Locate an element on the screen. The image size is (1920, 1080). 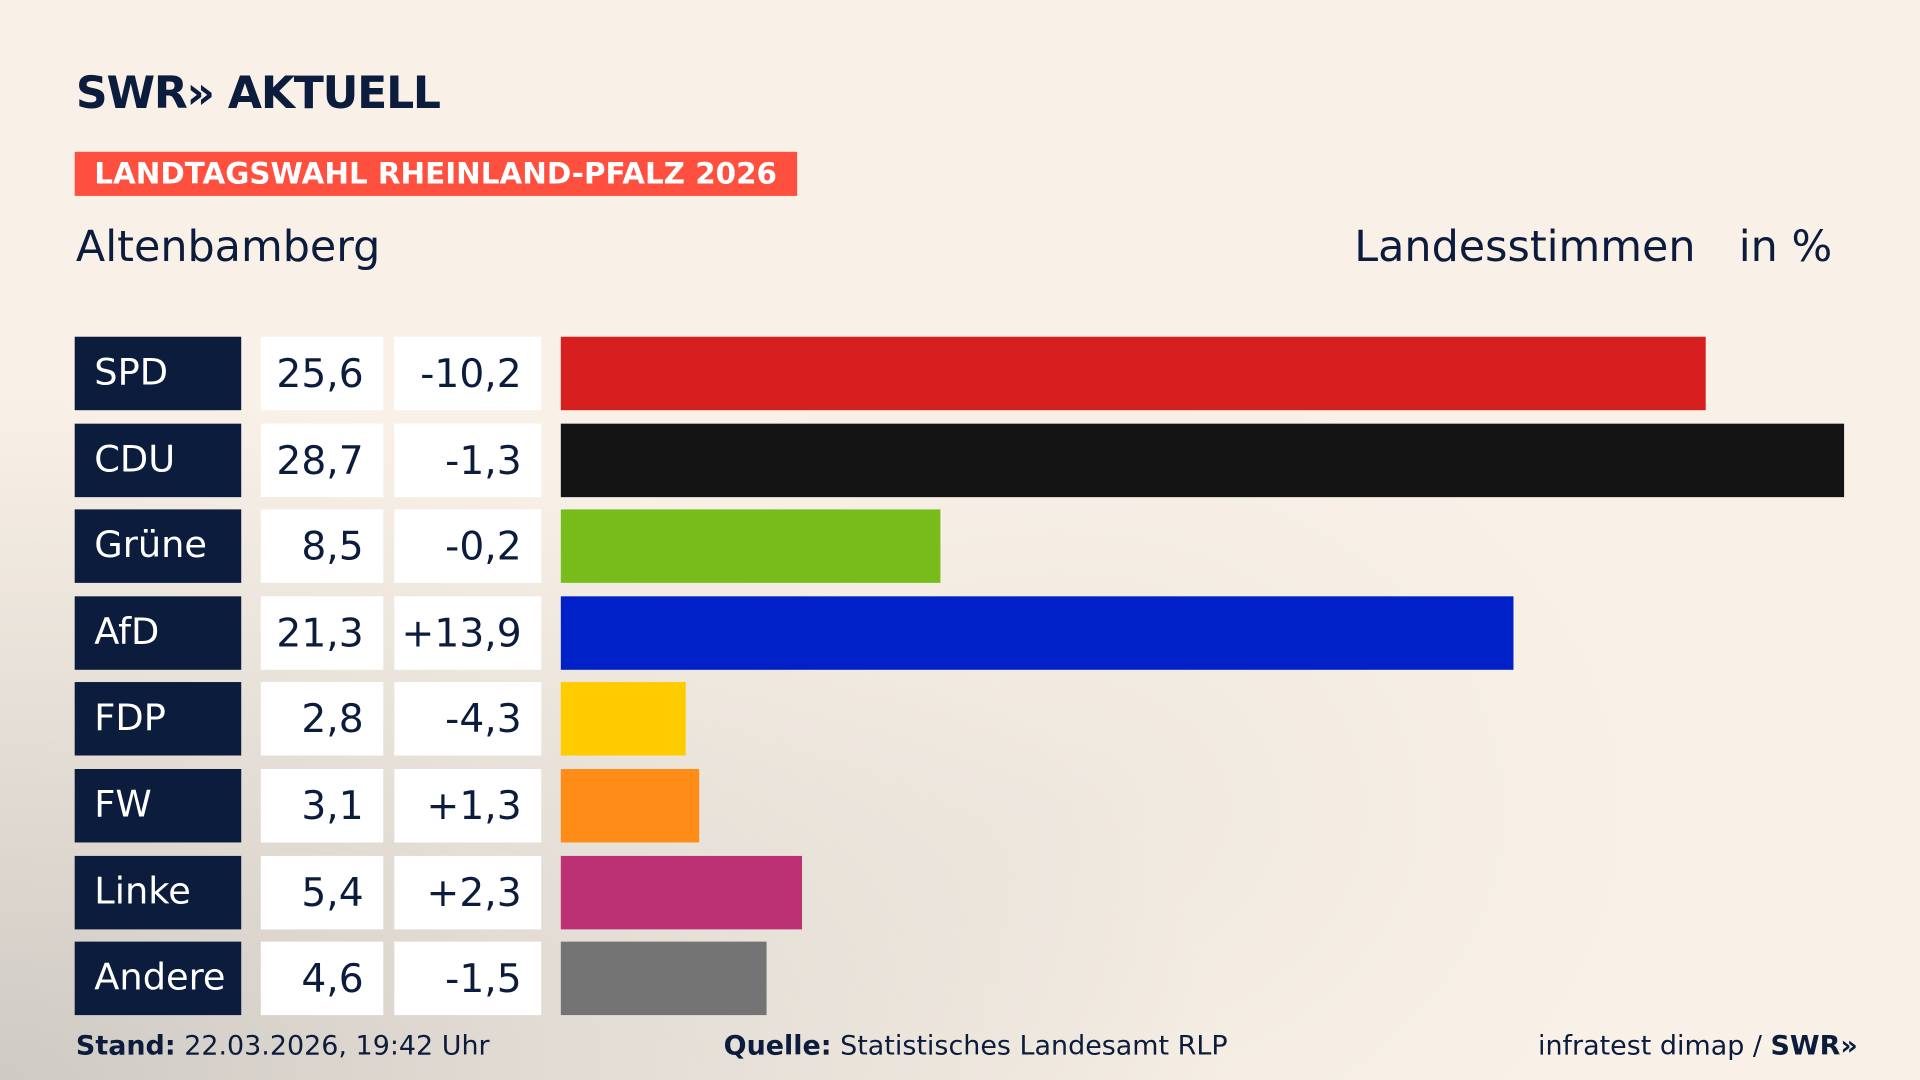
swr-aktuell-logo: SWR» AKTUELL is located at coordinates (258, 93).